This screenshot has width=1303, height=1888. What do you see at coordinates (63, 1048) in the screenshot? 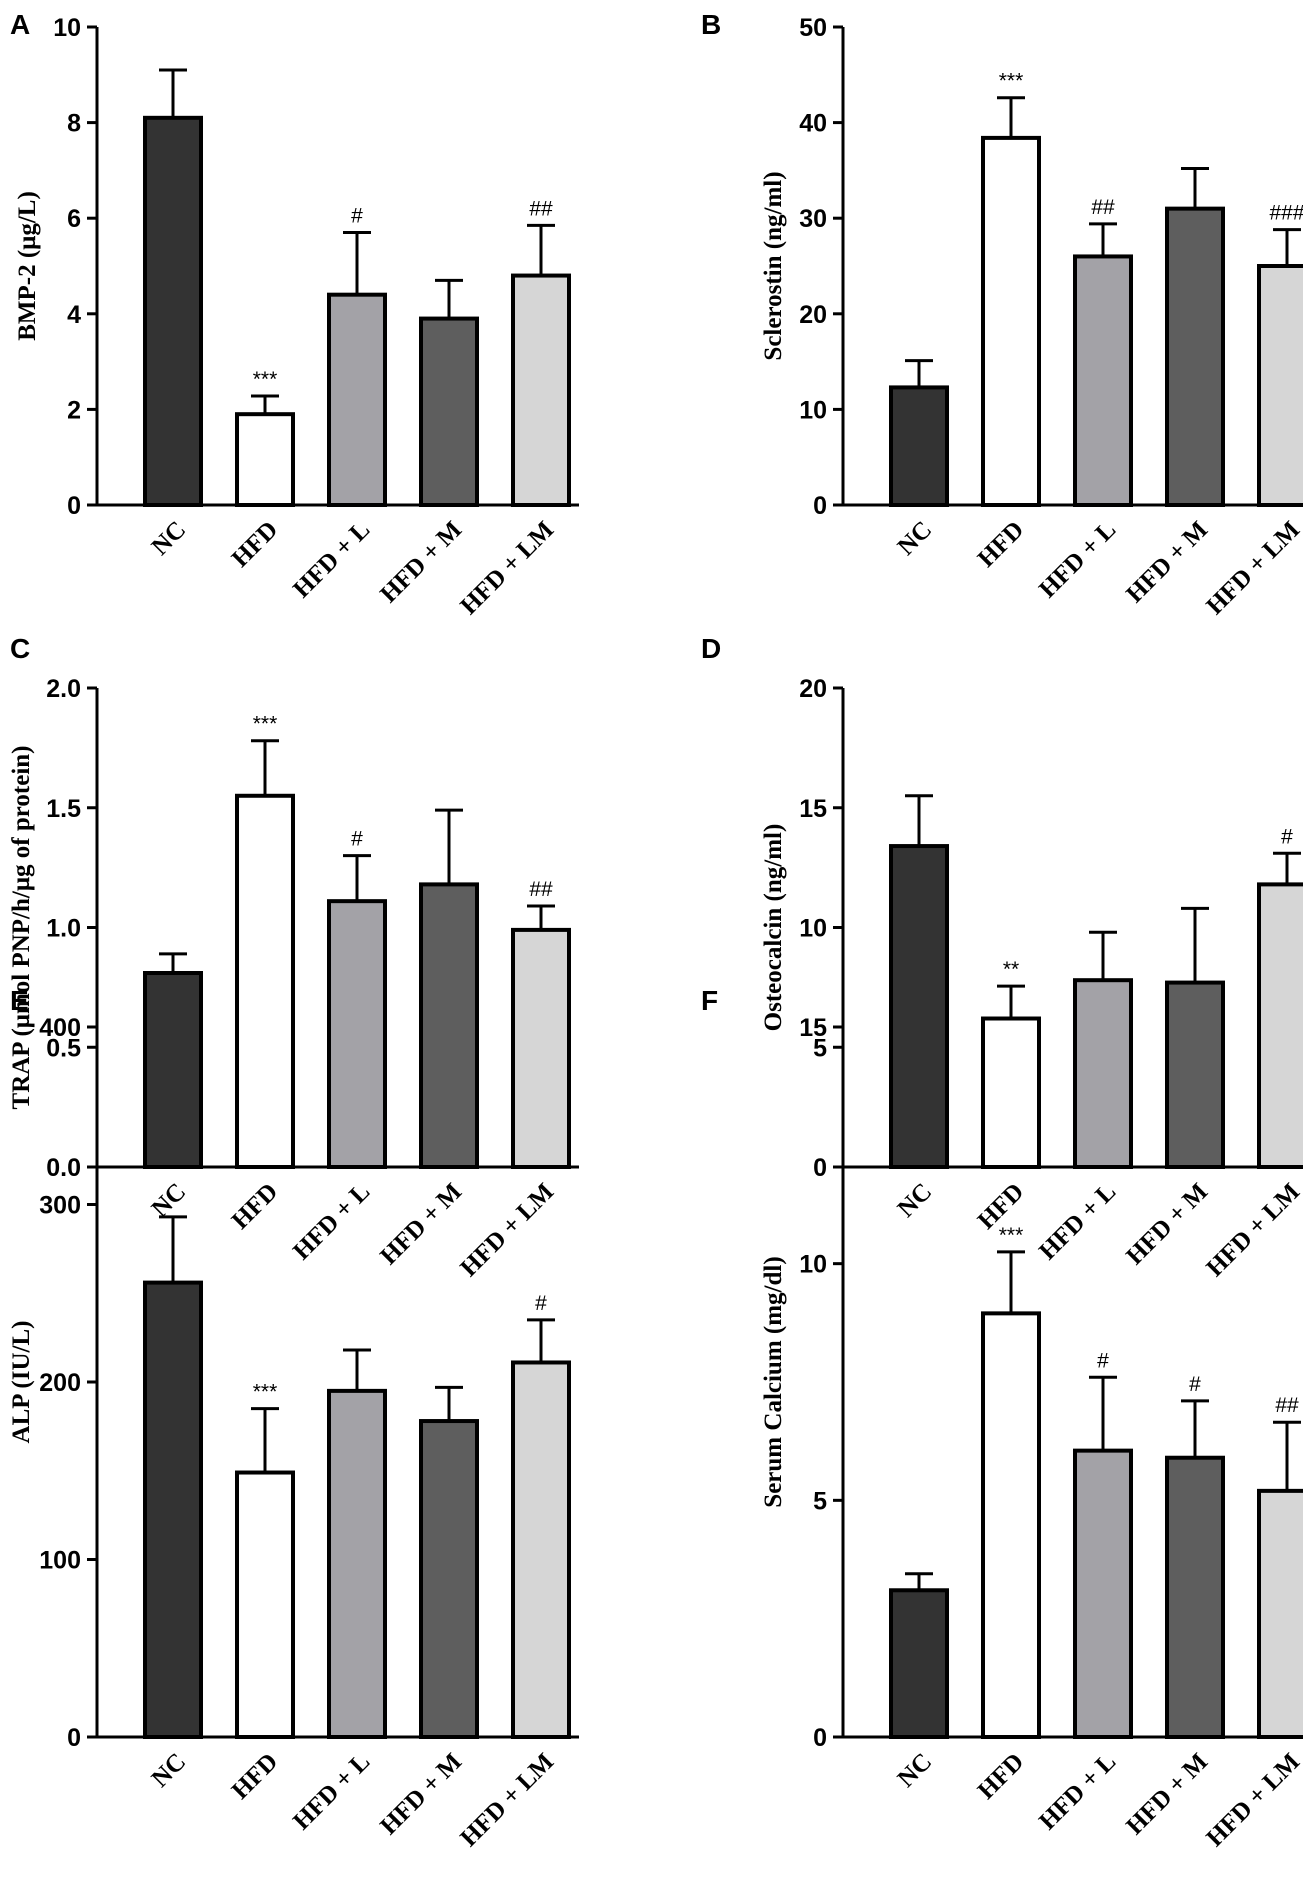
I see `y-tick-label: 0.5` at bounding box center [63, 1048].